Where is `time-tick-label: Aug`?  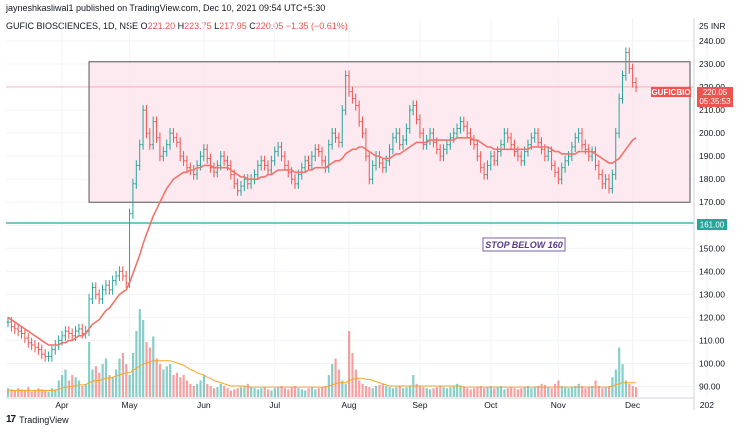 time-tick-label: Aug is located at coordinates (348, 405).